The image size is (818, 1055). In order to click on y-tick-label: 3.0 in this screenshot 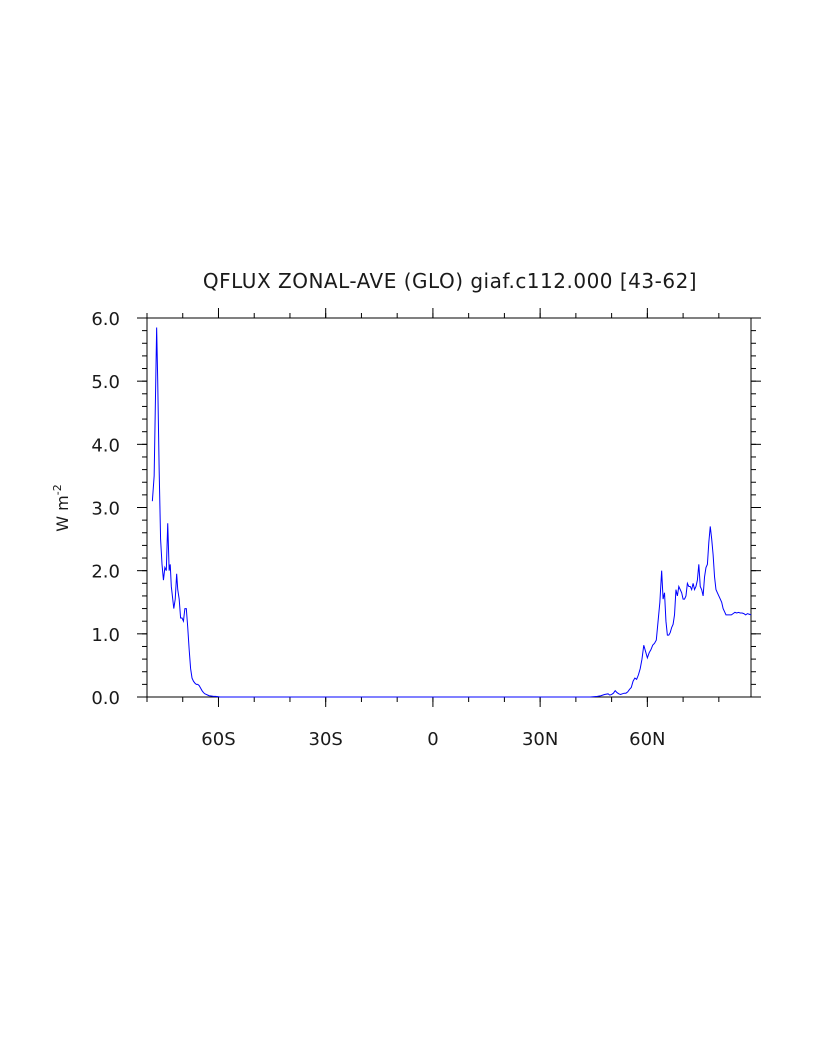, I will do `click(105, 509)`.